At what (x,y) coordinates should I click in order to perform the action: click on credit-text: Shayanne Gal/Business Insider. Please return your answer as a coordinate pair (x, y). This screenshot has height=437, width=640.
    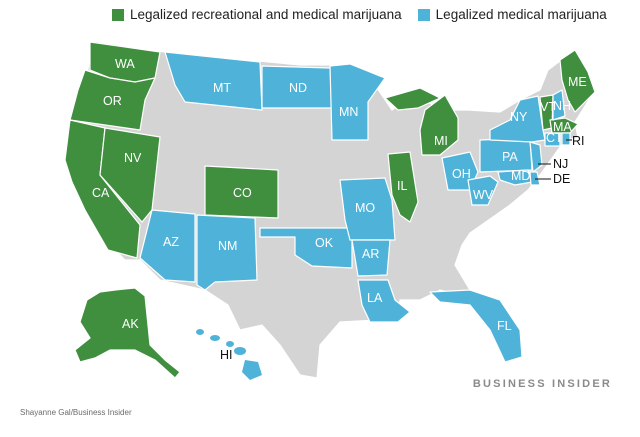
    Looking at the image, I should click on (76, 412).